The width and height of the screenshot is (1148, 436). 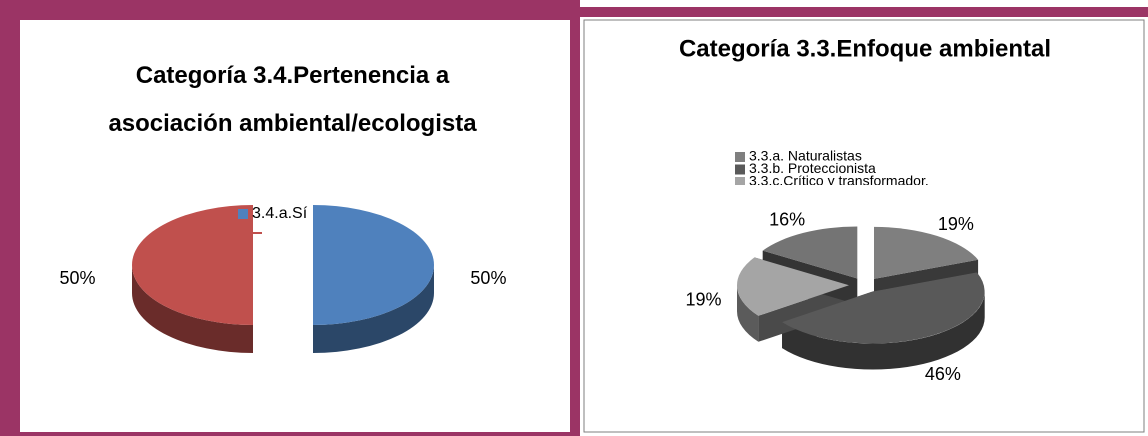 I want to click on legend-label: 3.3.c.Crítico y transformador., so click(x=839, y=181).